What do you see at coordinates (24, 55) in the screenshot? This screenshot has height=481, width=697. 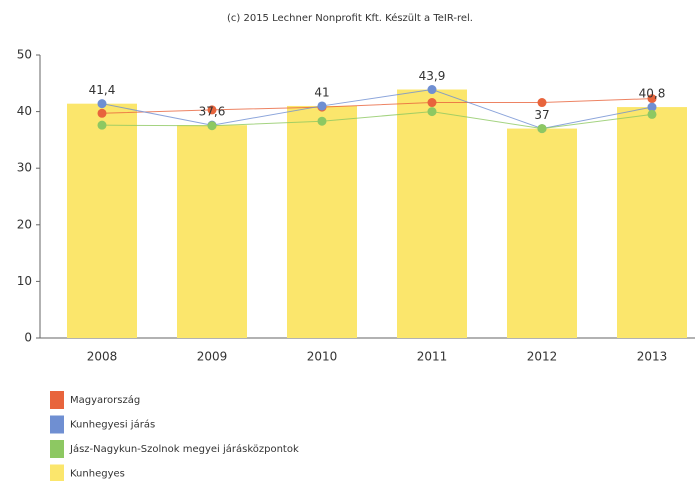 I see `y-tick-label: 50` at bounding box center [24, 55].